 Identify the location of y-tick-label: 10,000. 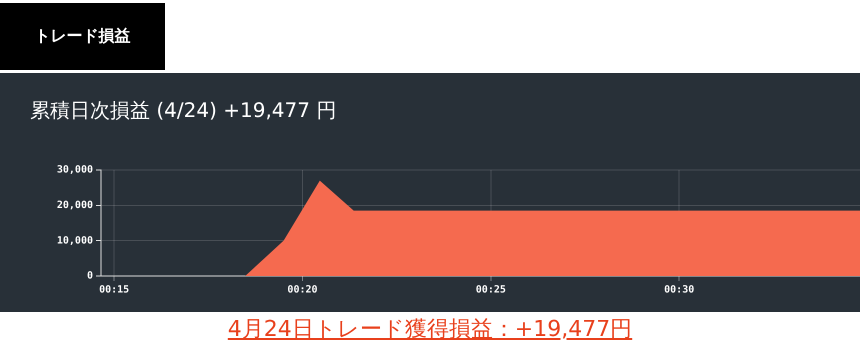
(74, 240).